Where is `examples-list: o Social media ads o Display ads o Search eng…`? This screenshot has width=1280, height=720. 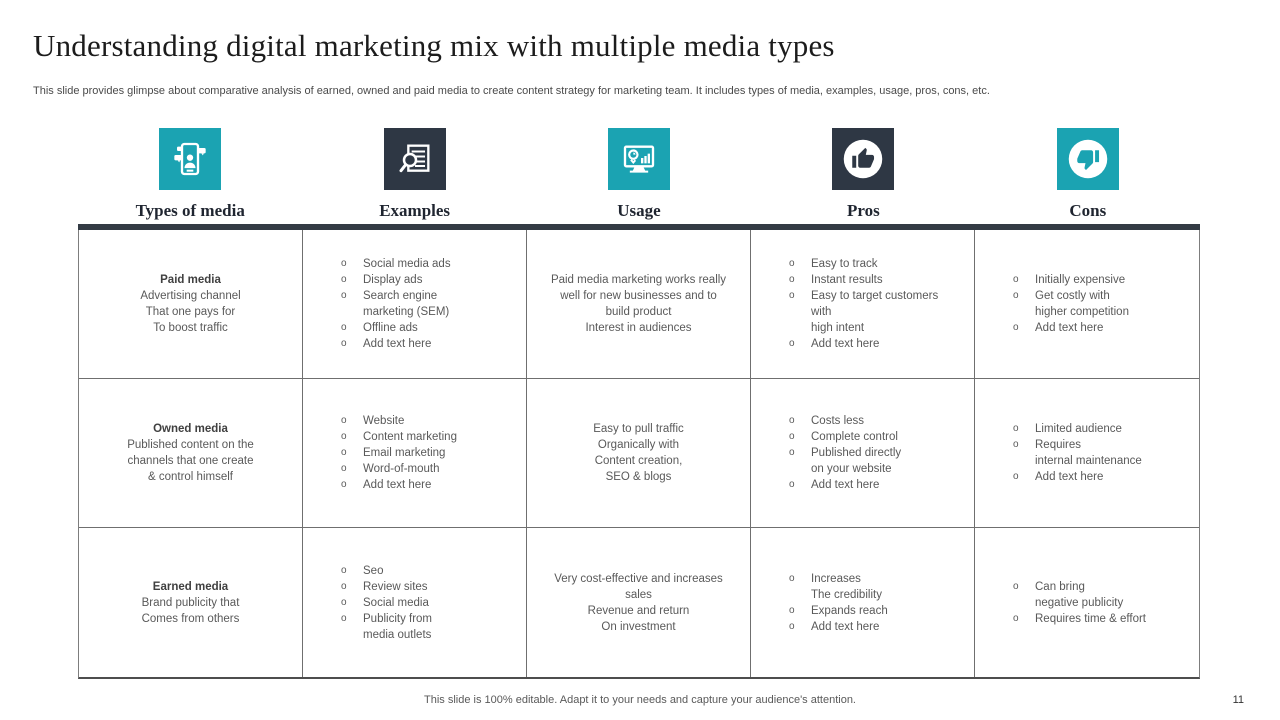 examples-list: o Social media ads o Display ads o Search eng… is located at coordinates (414, 304).